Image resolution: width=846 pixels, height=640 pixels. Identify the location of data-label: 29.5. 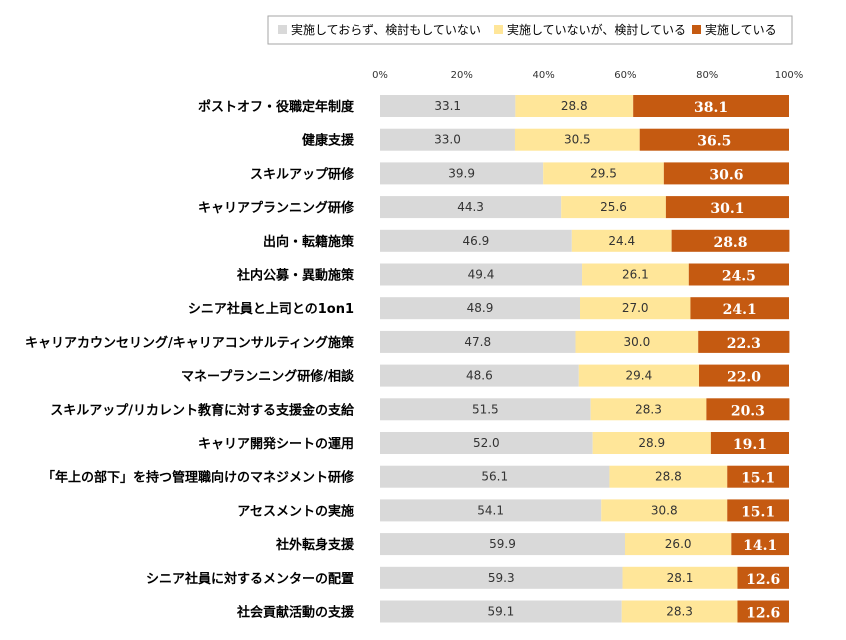
(603, 173).